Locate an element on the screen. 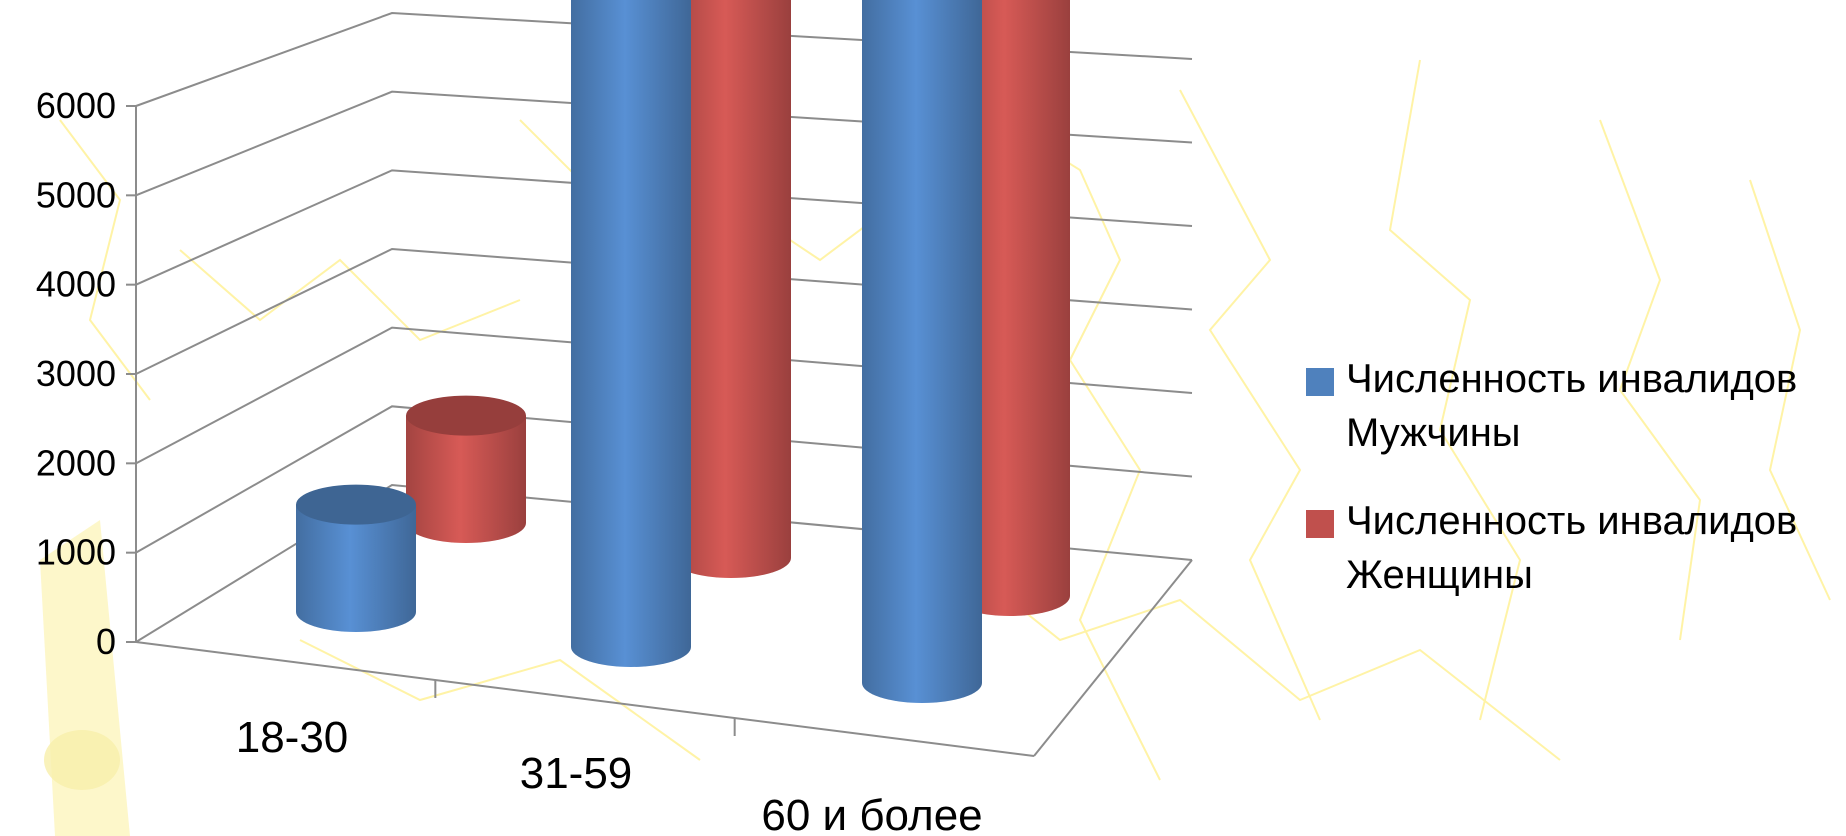 The image size is (1846, 836). y-tick-label: 4000 is located at coordinates (76, 284).